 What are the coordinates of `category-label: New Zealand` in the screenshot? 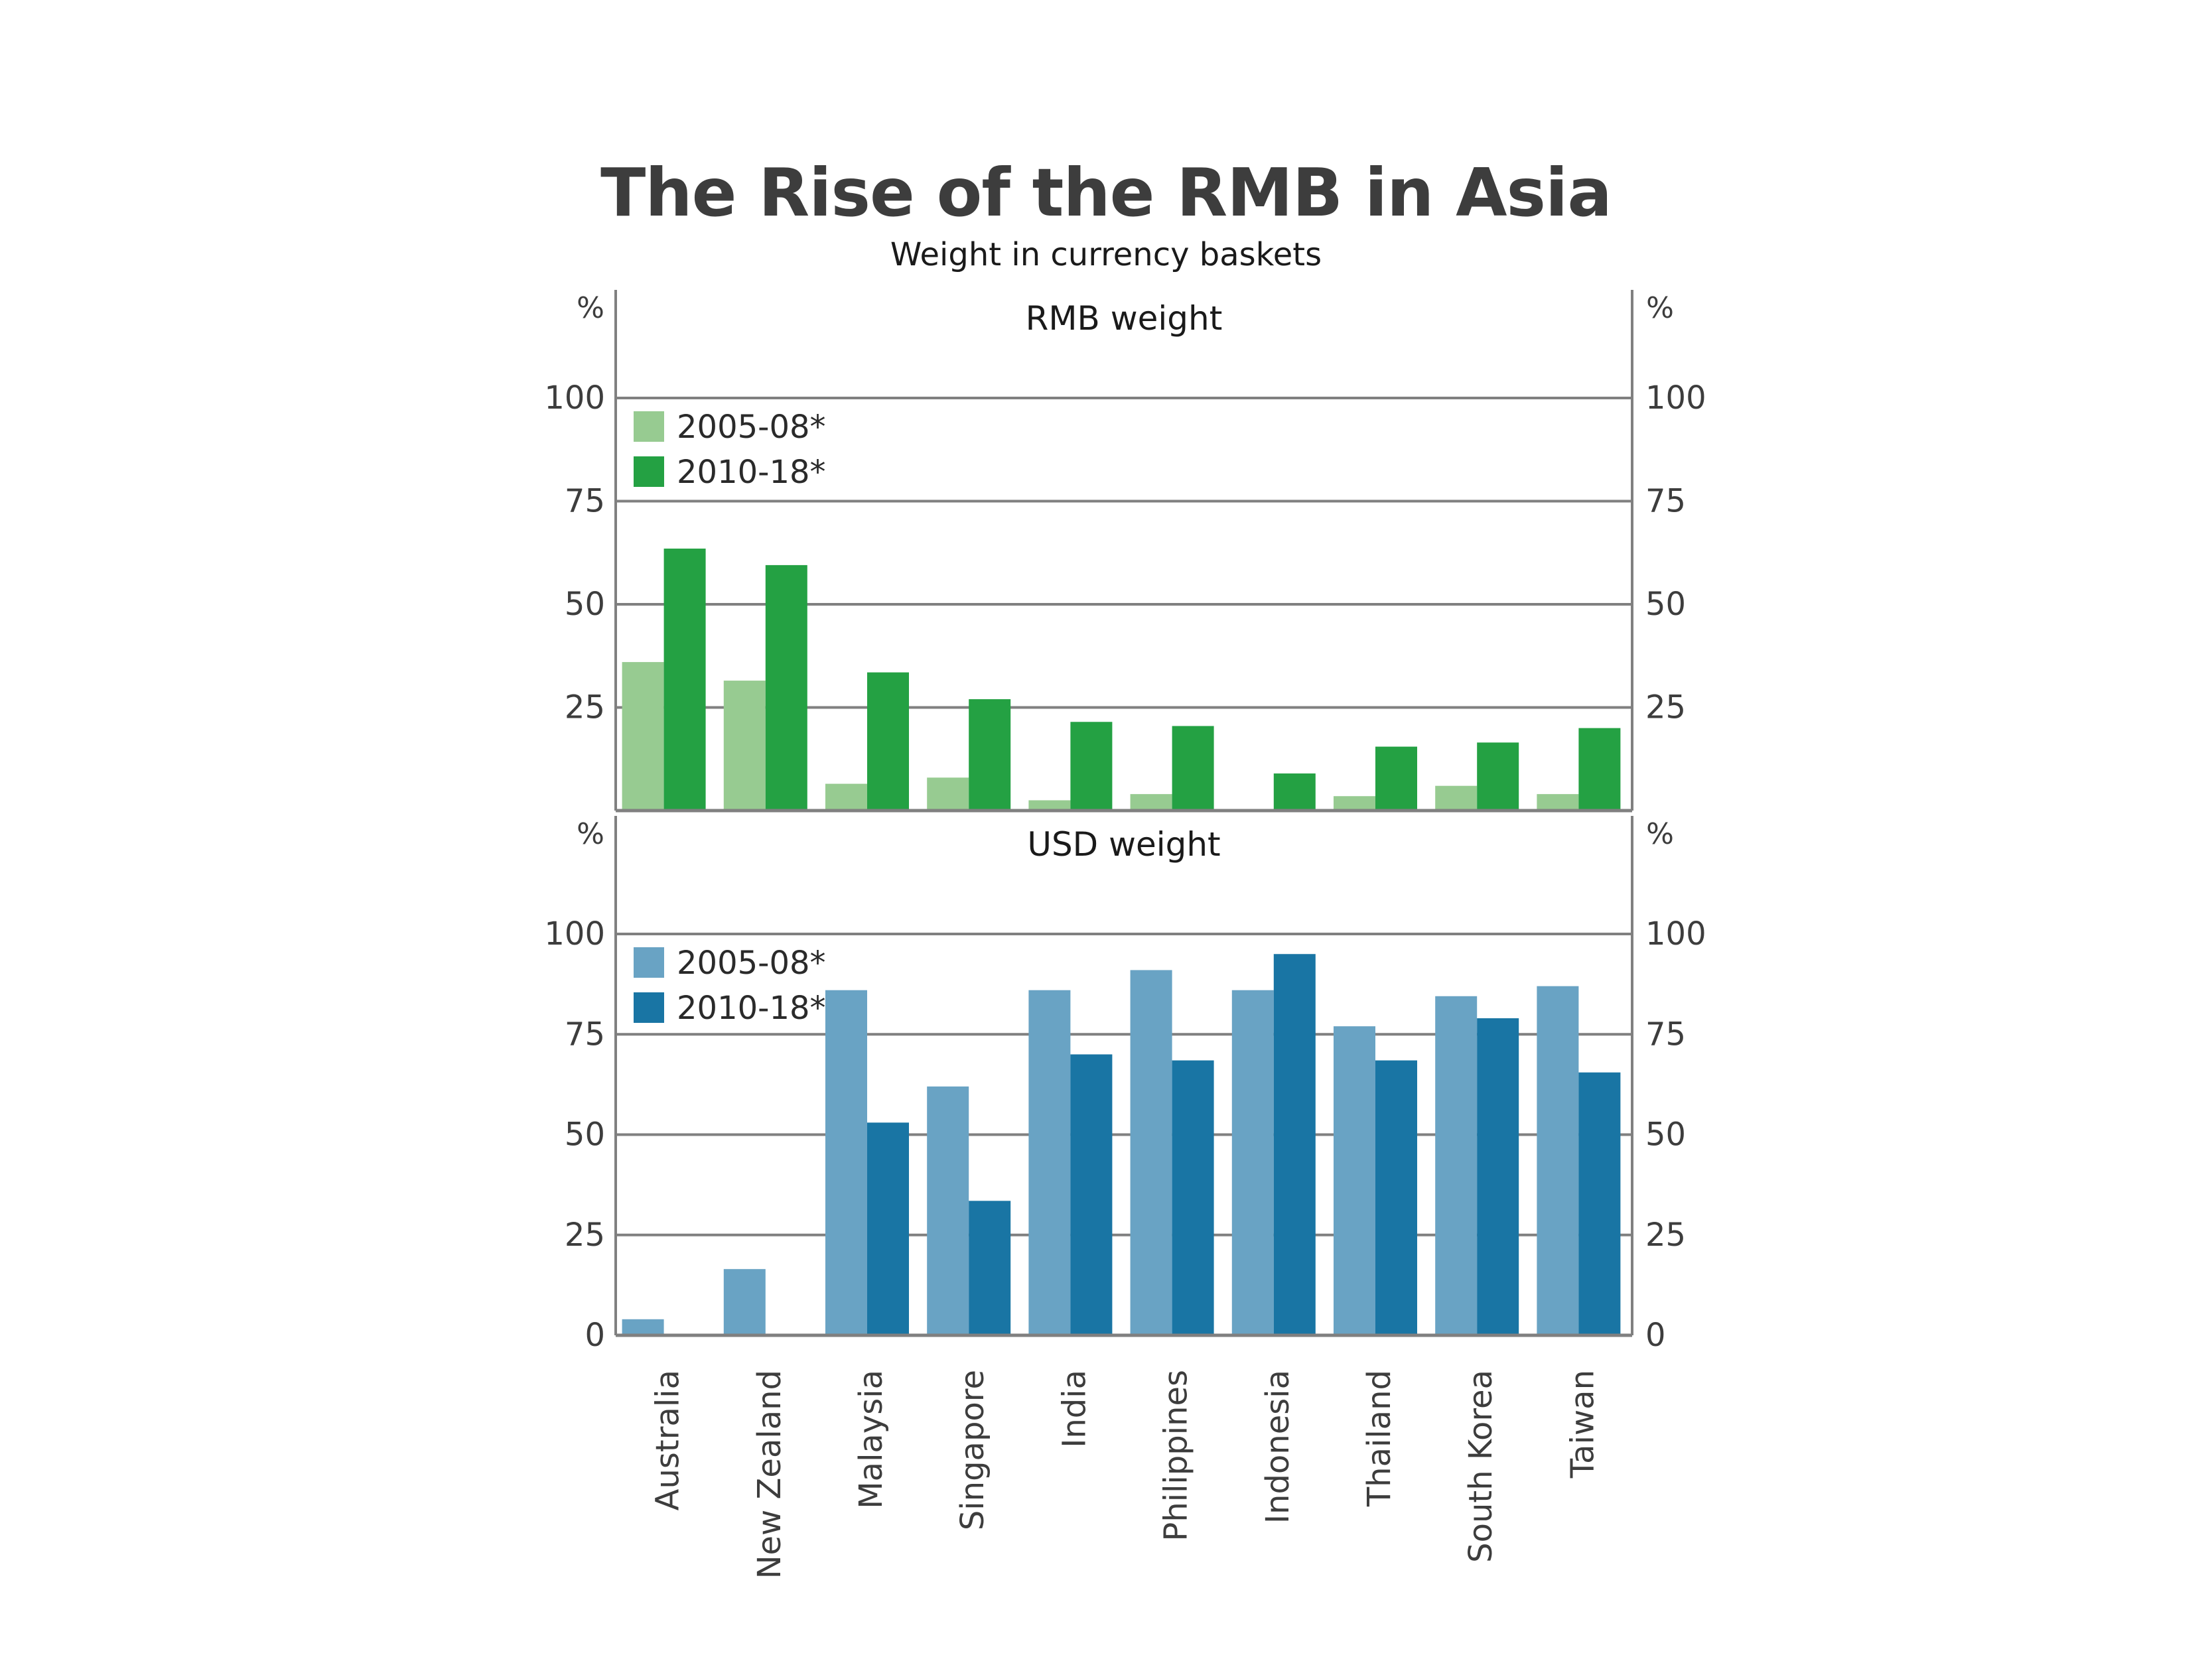 It's located at (769, 1474).